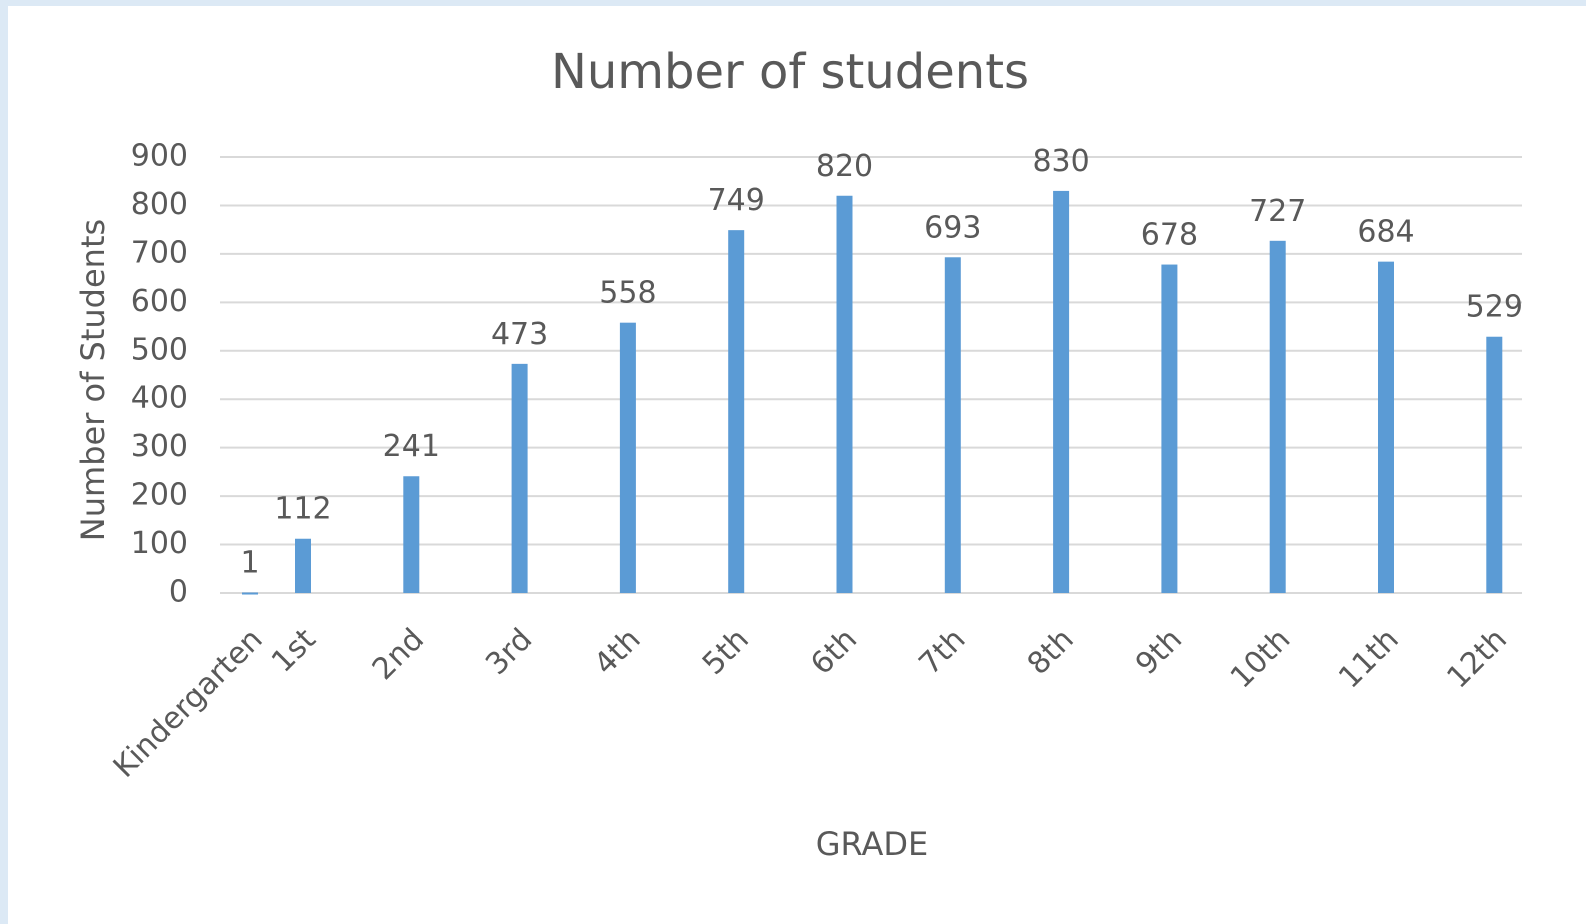 Image resolution: width=1586 pixels, height=924 pixels. What do you see at coordinates (302, 509) in the screenshot?
I see `data-label: 112` at bounding box center [302, 509].